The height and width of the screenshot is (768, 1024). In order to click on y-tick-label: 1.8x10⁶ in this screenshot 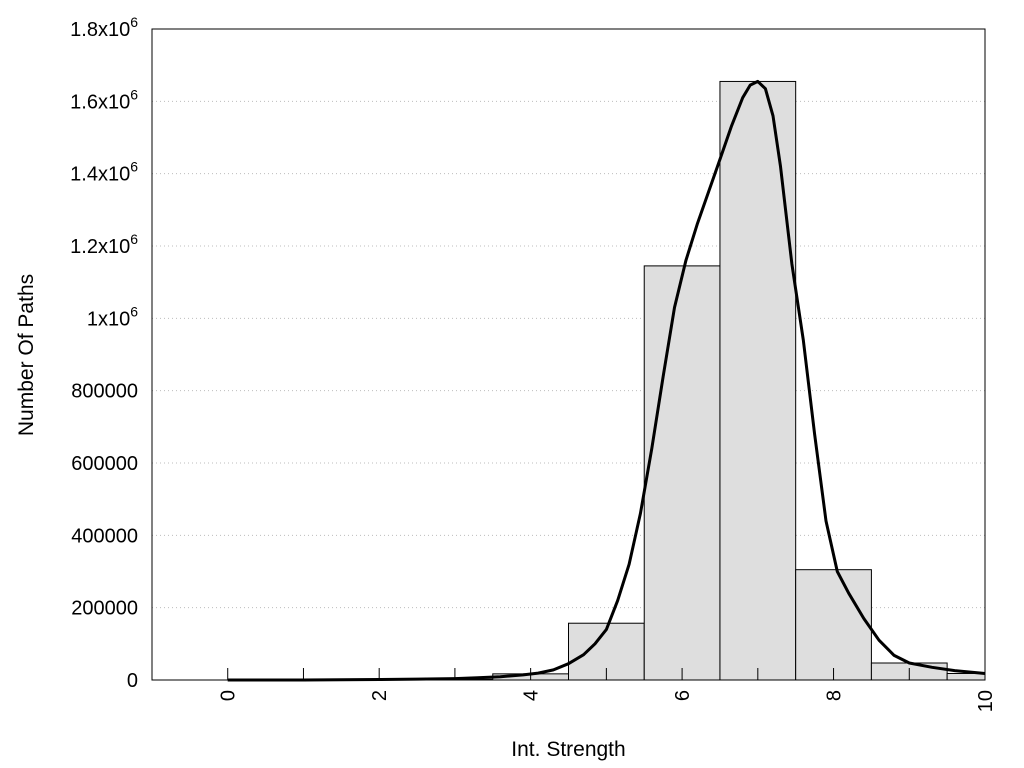, I will do `click(104, 27)`.